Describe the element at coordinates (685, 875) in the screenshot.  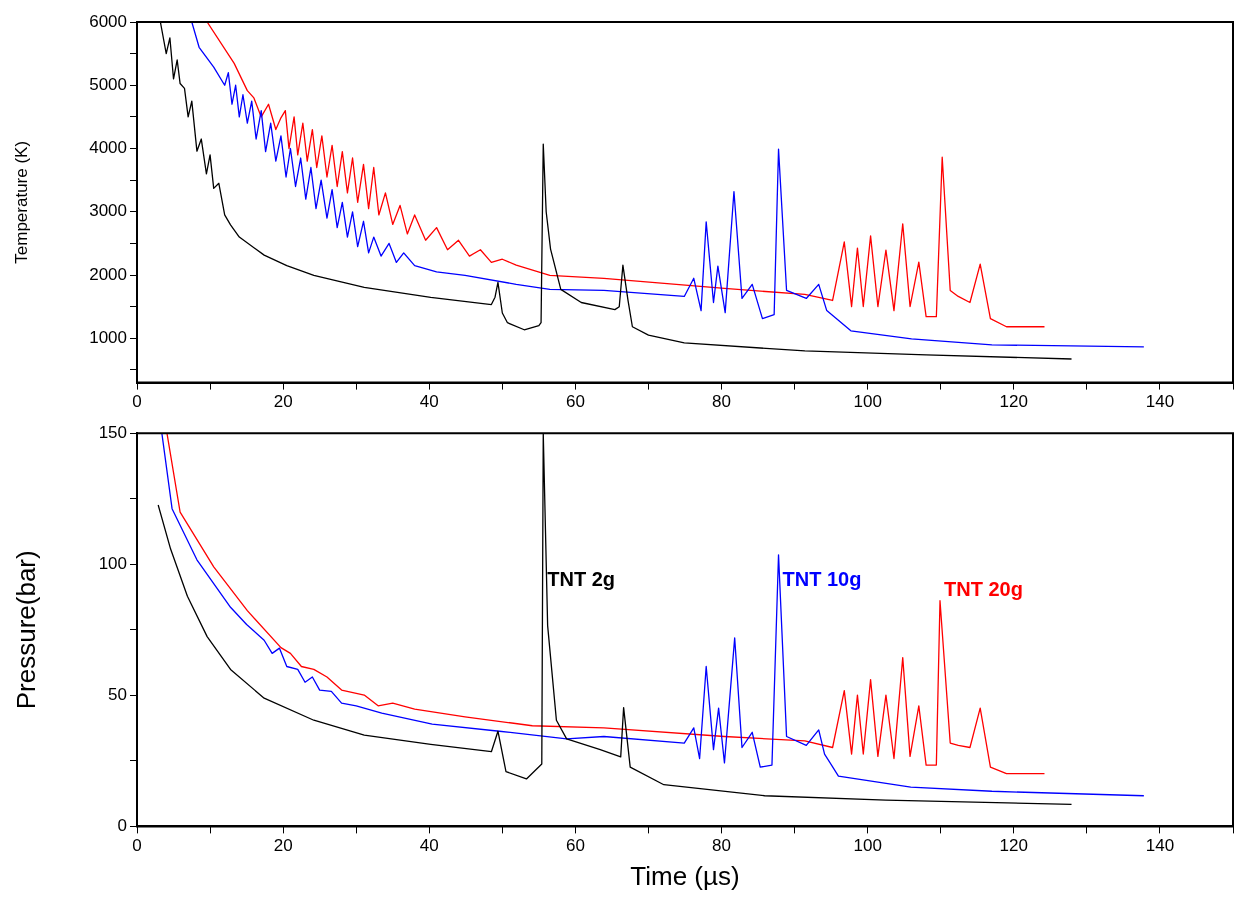
I see `x-axis-title: Time (µs)` at that location.